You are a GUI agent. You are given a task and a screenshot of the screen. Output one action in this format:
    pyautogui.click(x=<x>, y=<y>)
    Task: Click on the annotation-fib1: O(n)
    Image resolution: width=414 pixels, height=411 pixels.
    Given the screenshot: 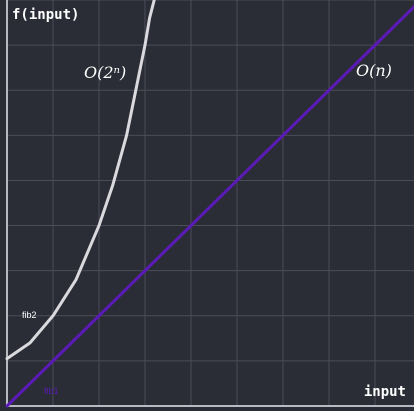 What is the action you would take?
    pyautogui.click(x=374, y=70)
    